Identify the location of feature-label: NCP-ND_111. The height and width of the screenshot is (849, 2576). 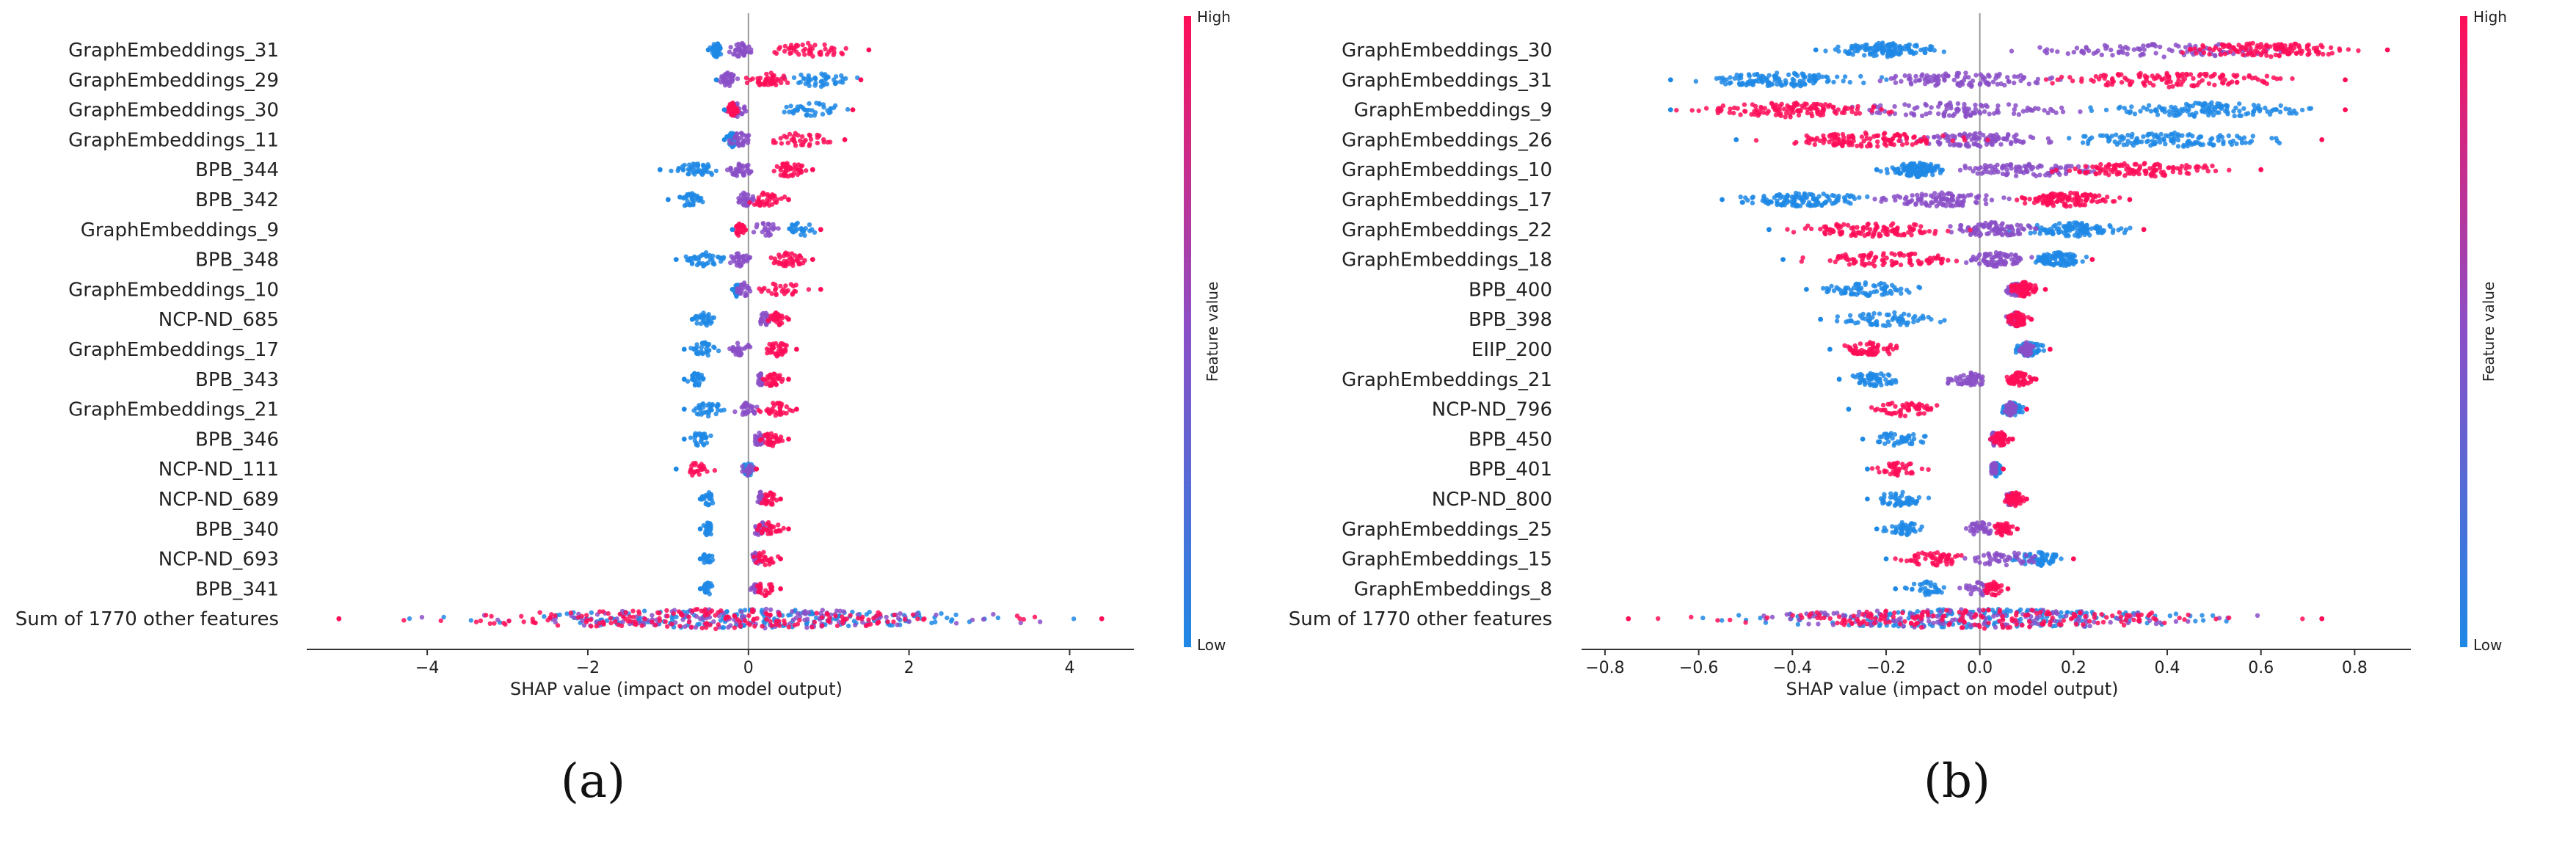
(219, 470).